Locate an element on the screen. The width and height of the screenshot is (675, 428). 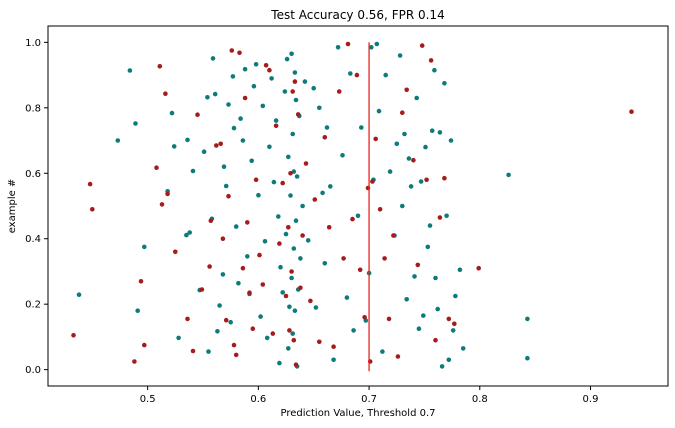
x-axis-ticks: 0.5 0.6 0.7 0.8 0.9 is located at coordinates (369, 395).